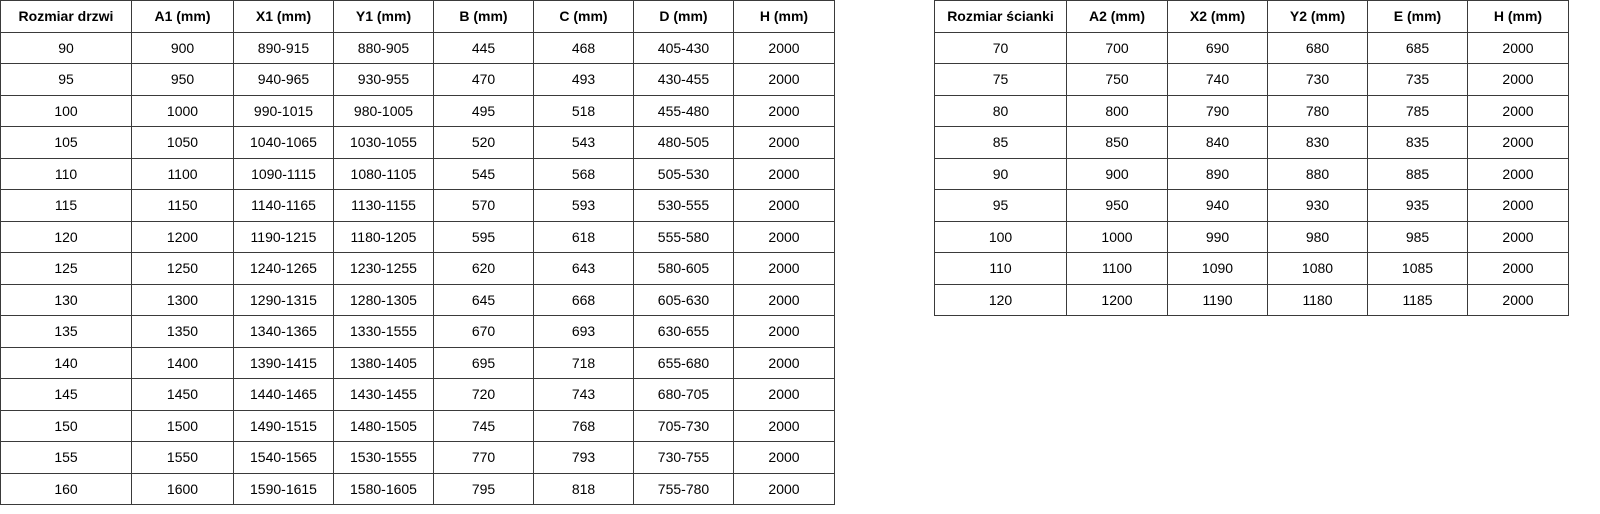  What do you see at coordinates (283, 142) in the screenshot?
I see `table-cell: 1040-1065` at bounding box center [283, 142].